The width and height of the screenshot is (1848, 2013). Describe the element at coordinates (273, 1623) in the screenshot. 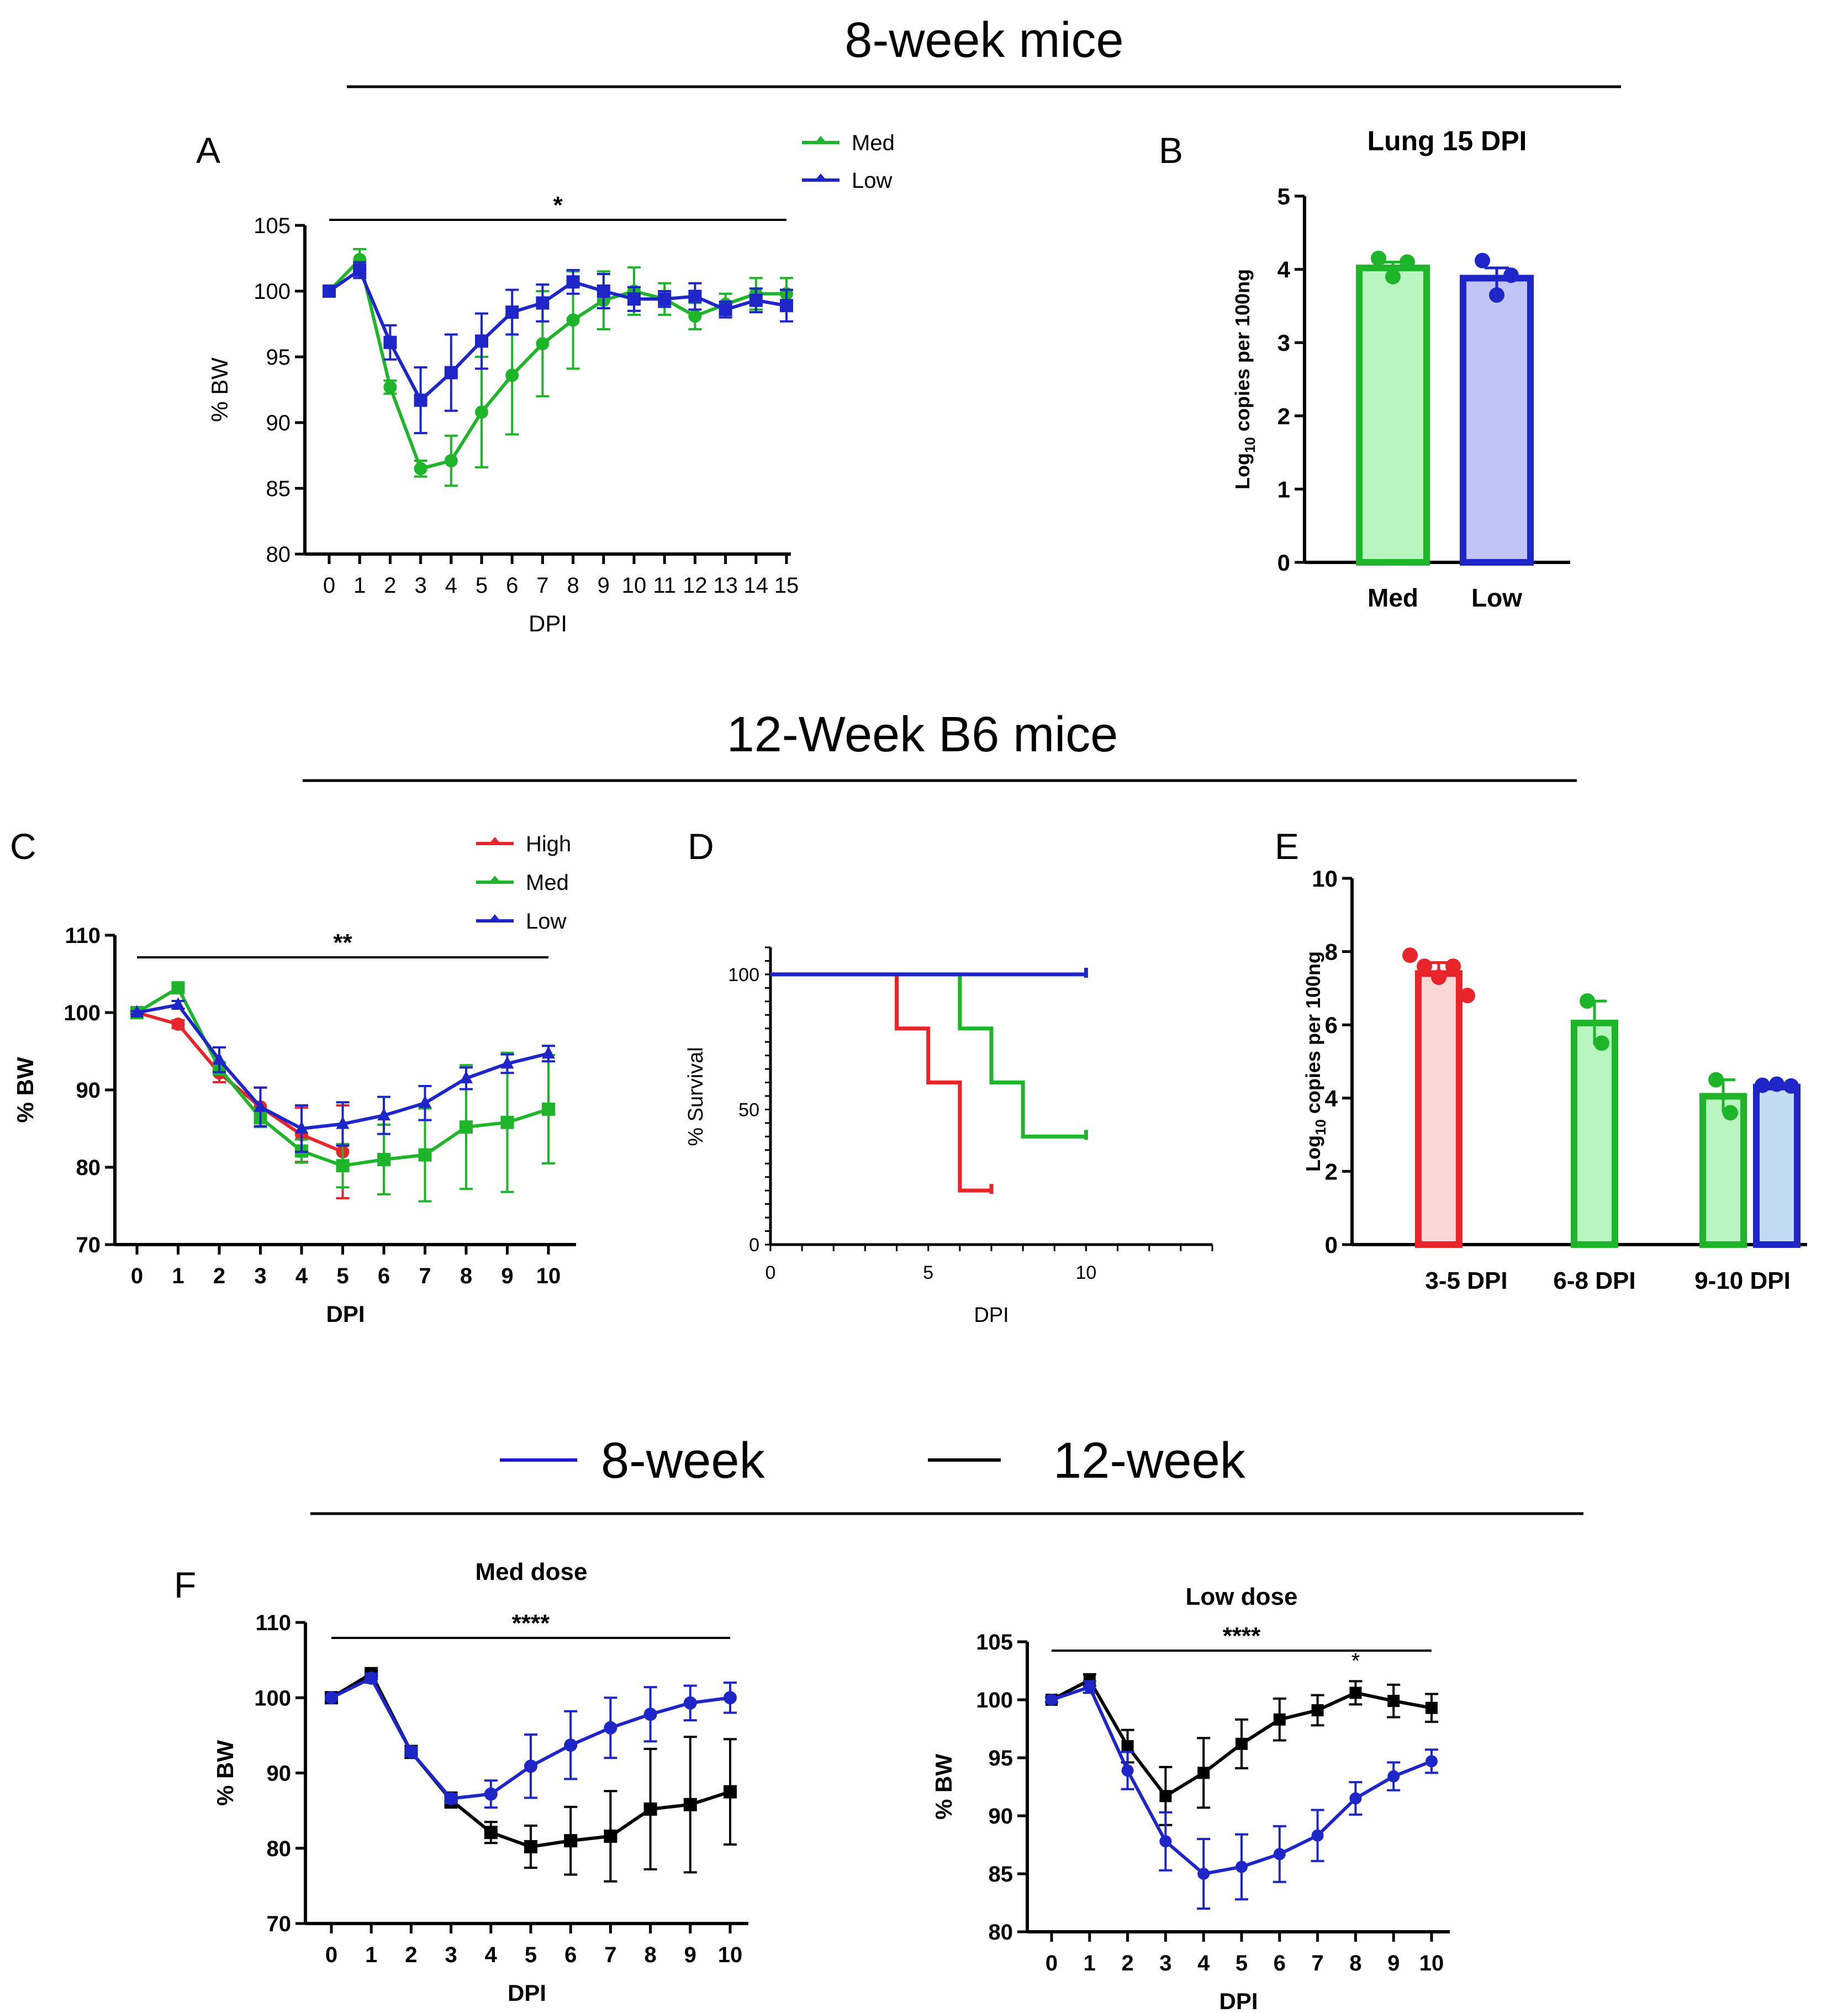

I see `y-tick-label: 110` at that location.